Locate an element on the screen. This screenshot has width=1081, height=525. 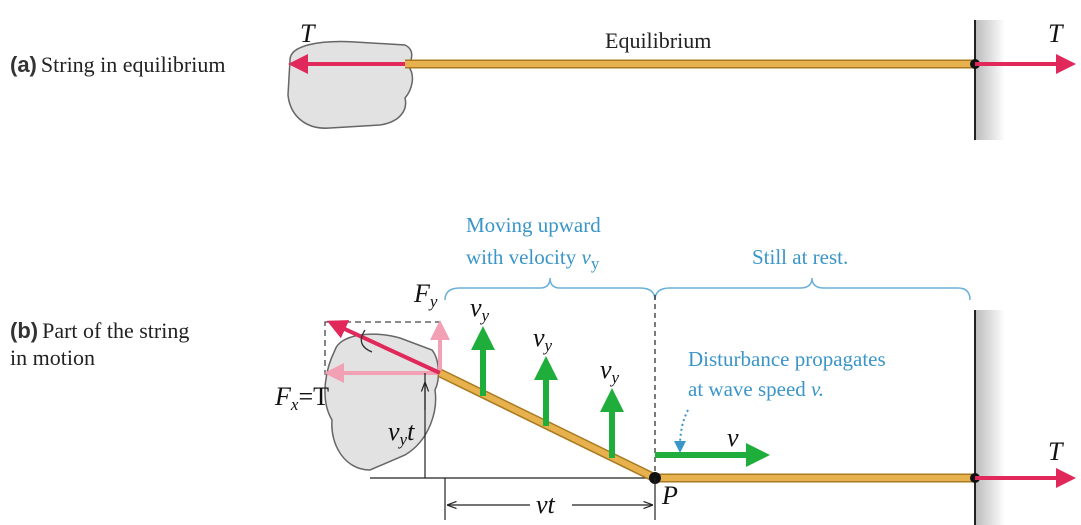
caption: (a) String in equilibrium is located at coordinates (117, 64).